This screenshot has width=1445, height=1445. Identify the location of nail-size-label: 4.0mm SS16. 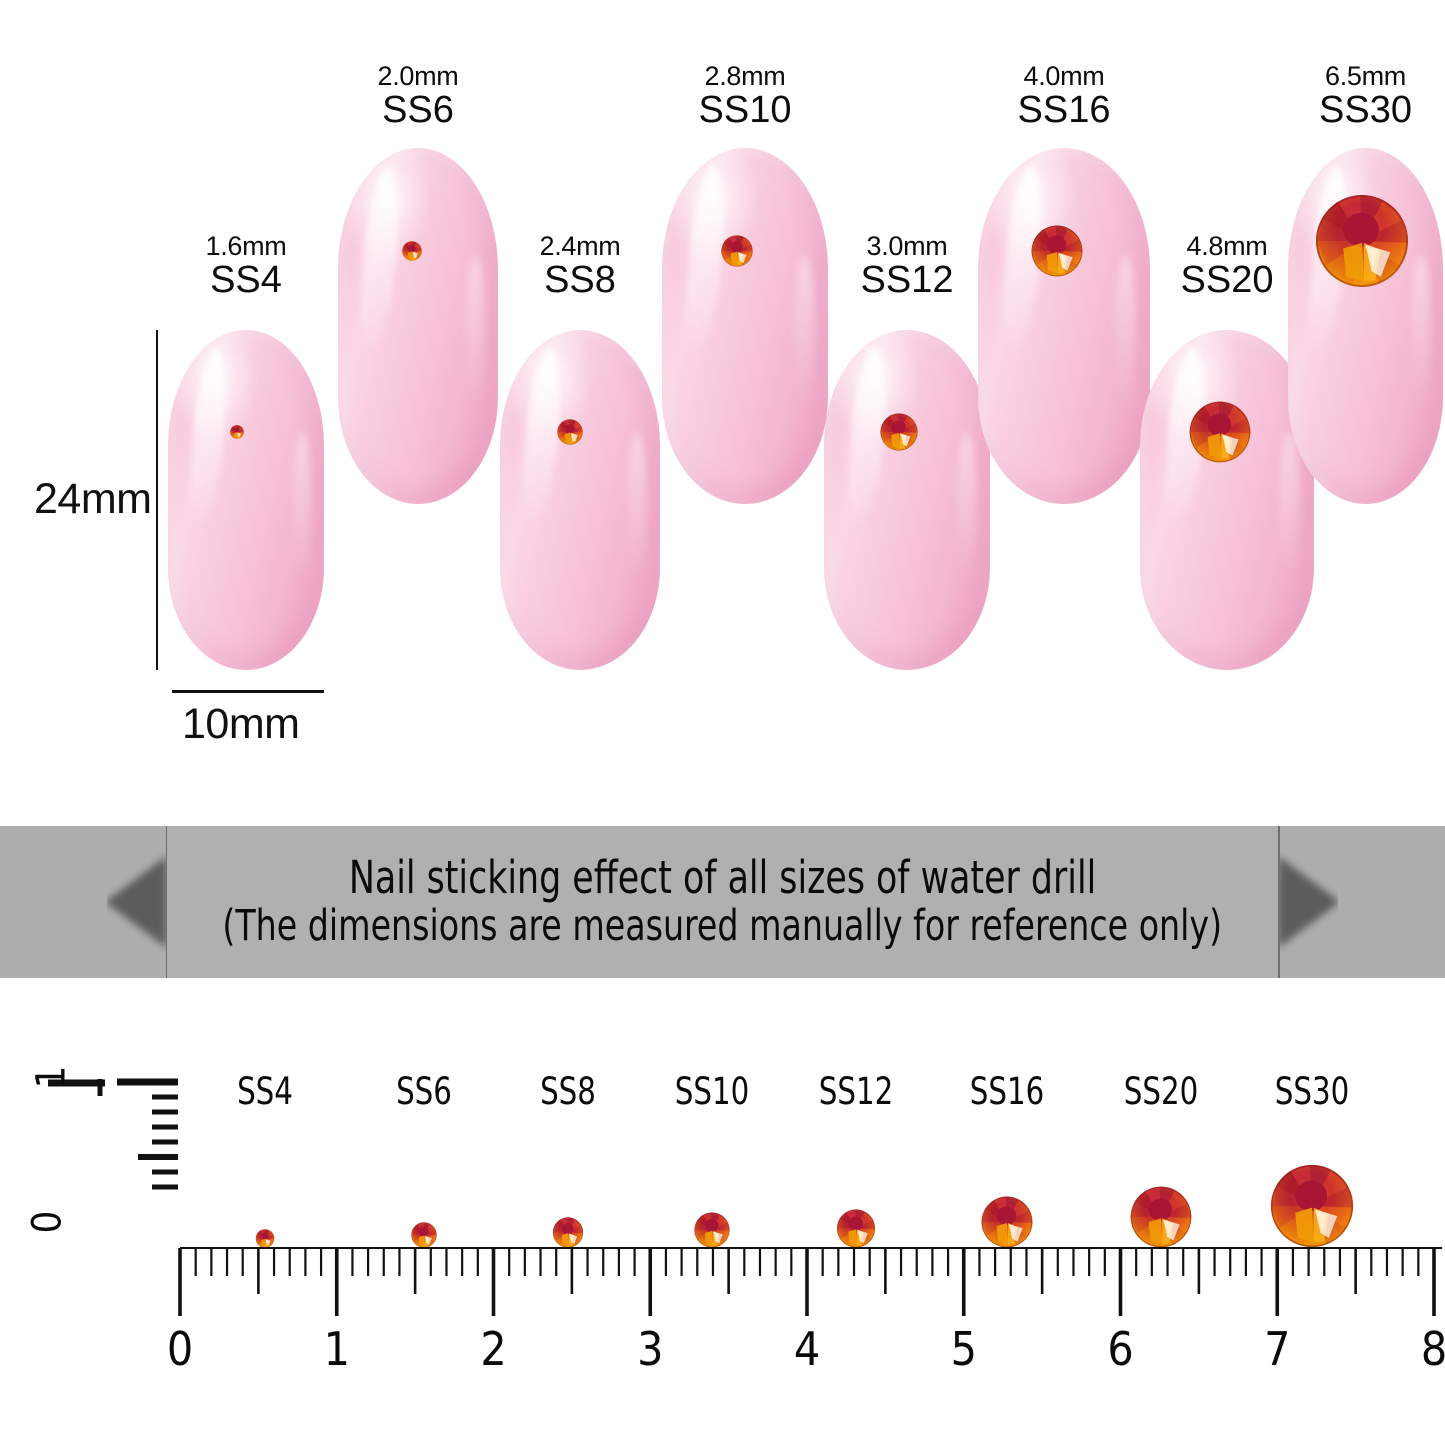
(1064, 96).